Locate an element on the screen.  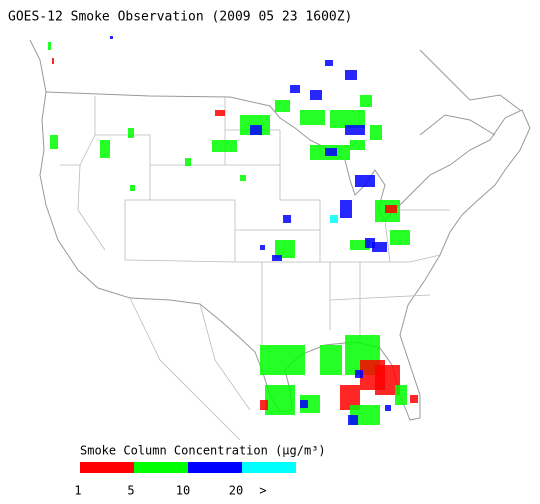
legend-label: 1 is located at coordinates (77, 491).